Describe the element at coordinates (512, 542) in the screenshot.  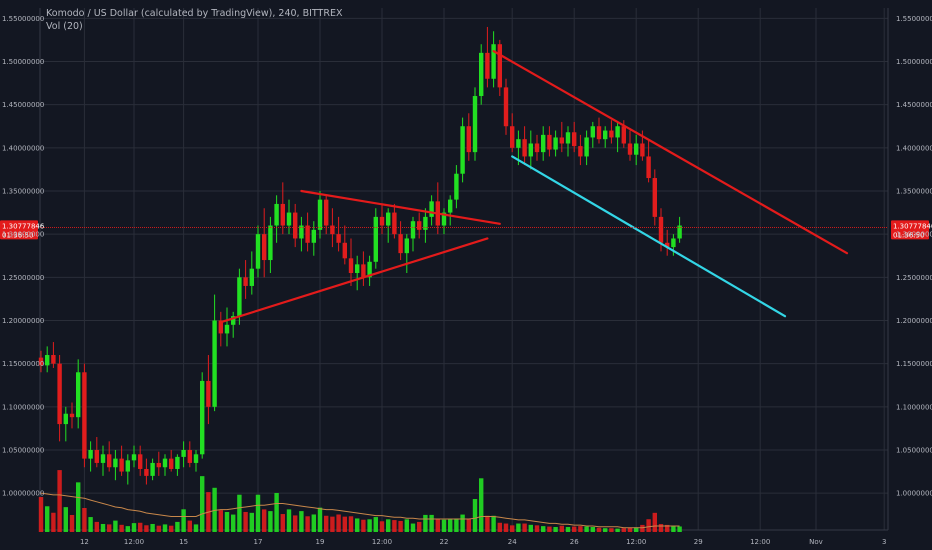
I see `time-tick-label: 24` at that location.